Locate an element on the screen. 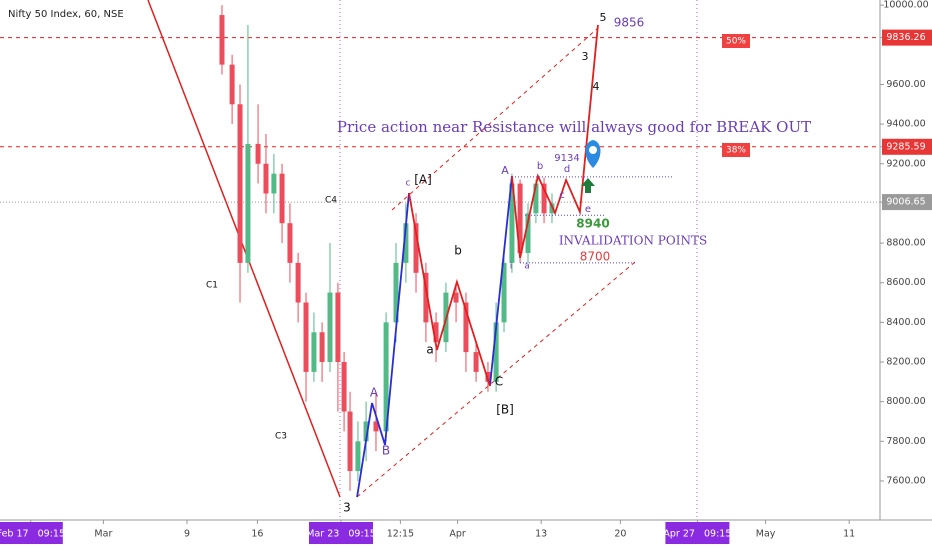  annotation: d is located at coordinates (567, 169).